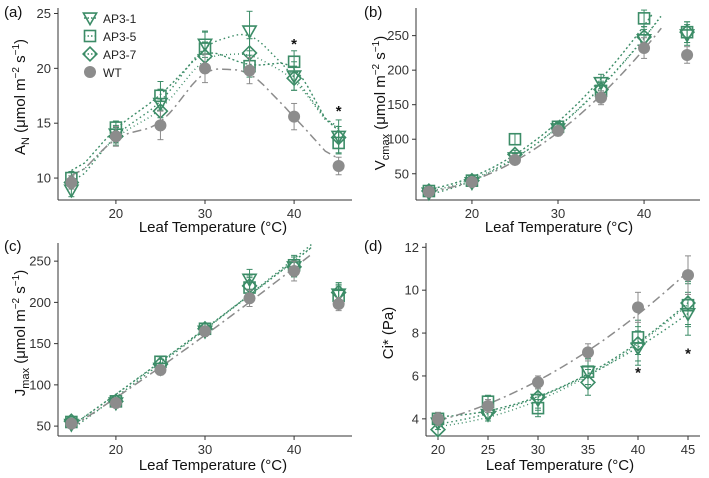 The width and height of the screenshot is (709, 478). Describe the element at coordinates (44, 178) in the screenshot. I see `y-tick-label: 10` at that location.